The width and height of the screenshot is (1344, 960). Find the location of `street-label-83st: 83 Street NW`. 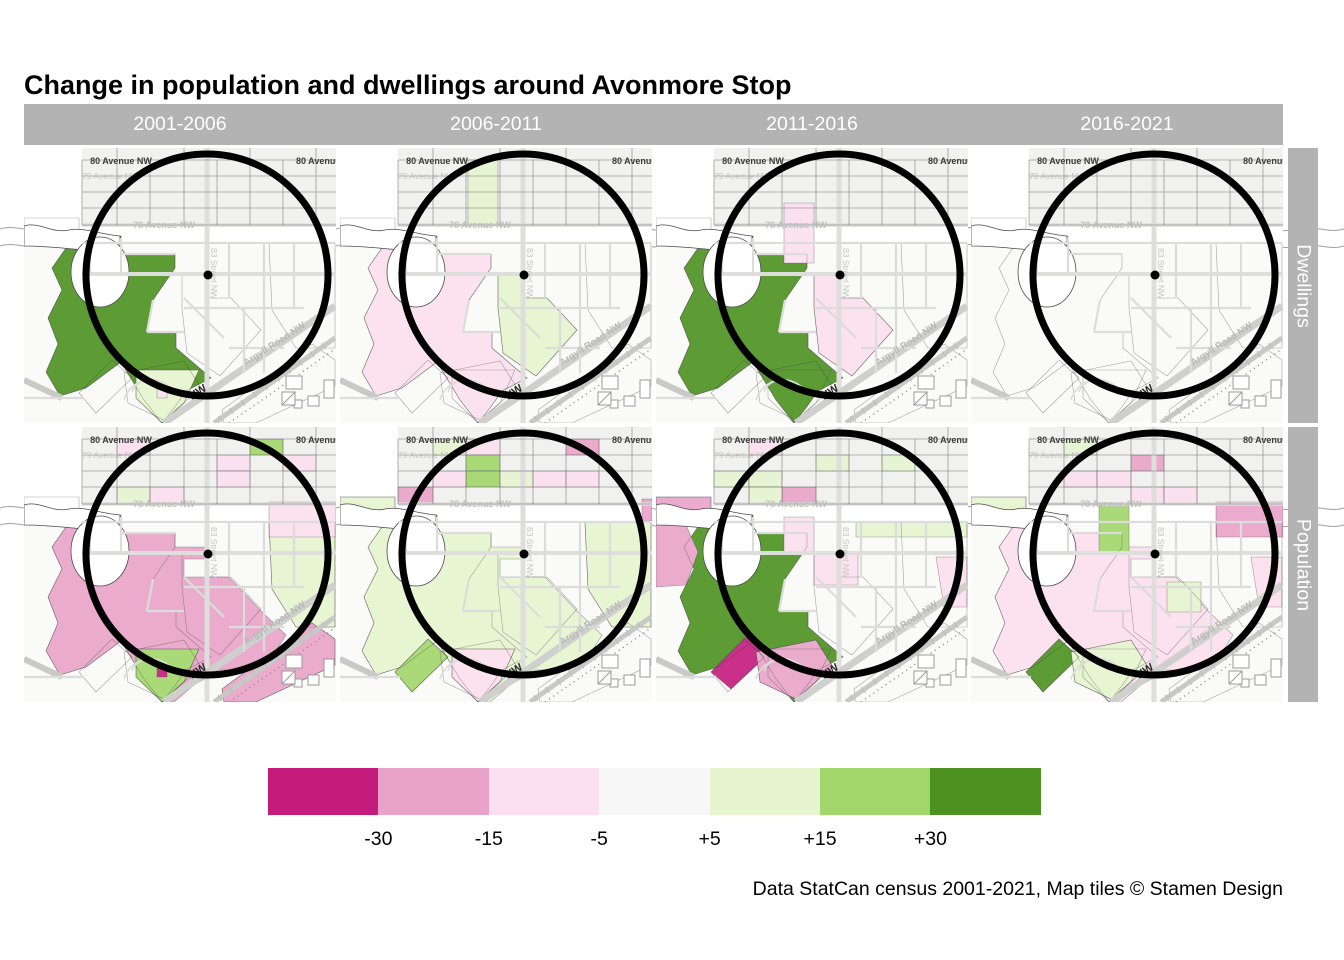

street-label-83st: 83 Street NW is located at coordinates (1161, 273).